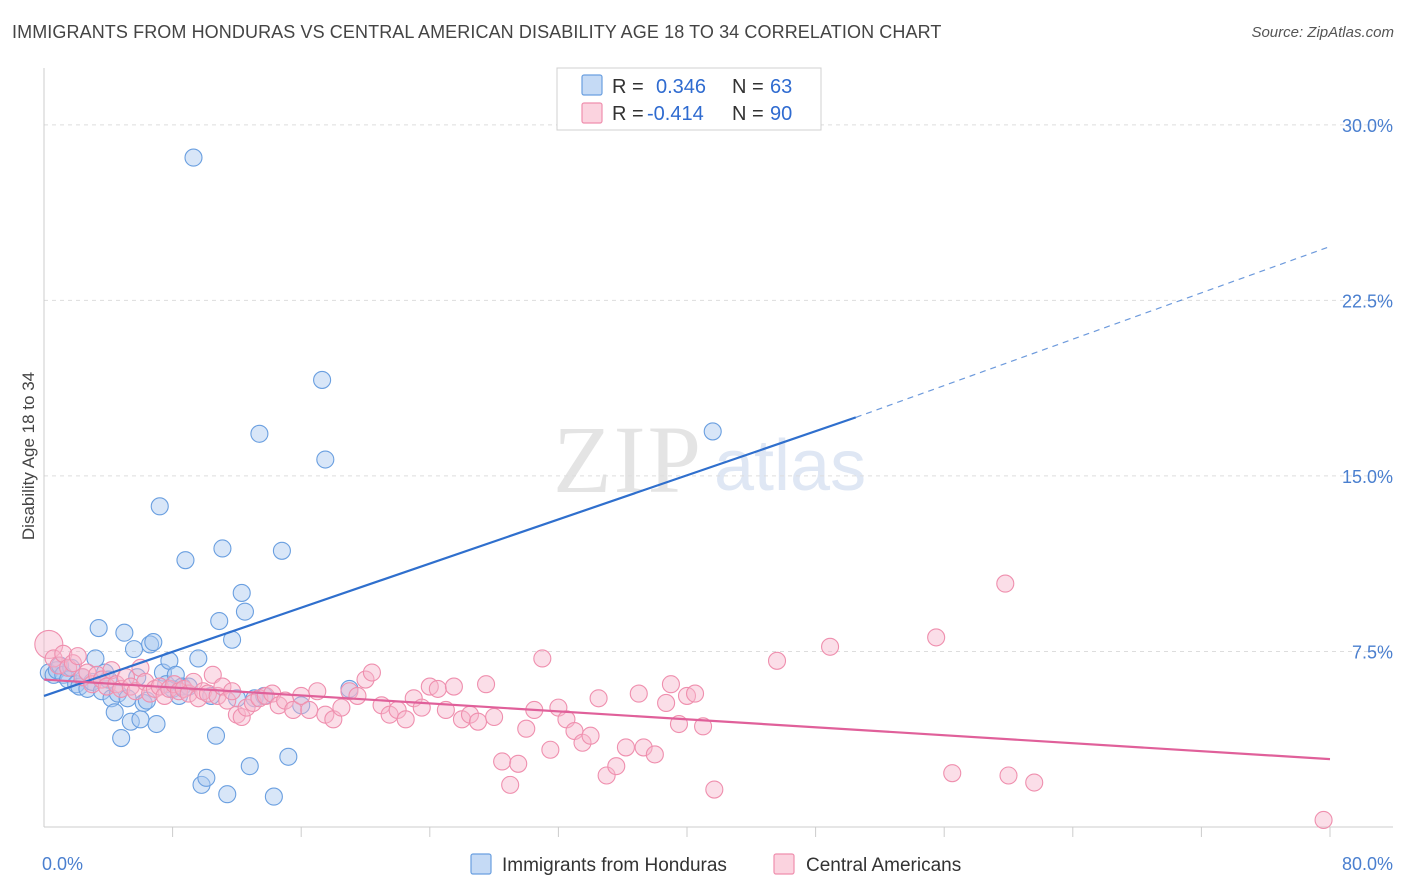 This screenshot has height=892, width=1406. What do you see at coordinates (1322, 32) in the screenshot?
I see `source-credit: Source: ZipAtlas.com` at bounding box center [1322, 32].